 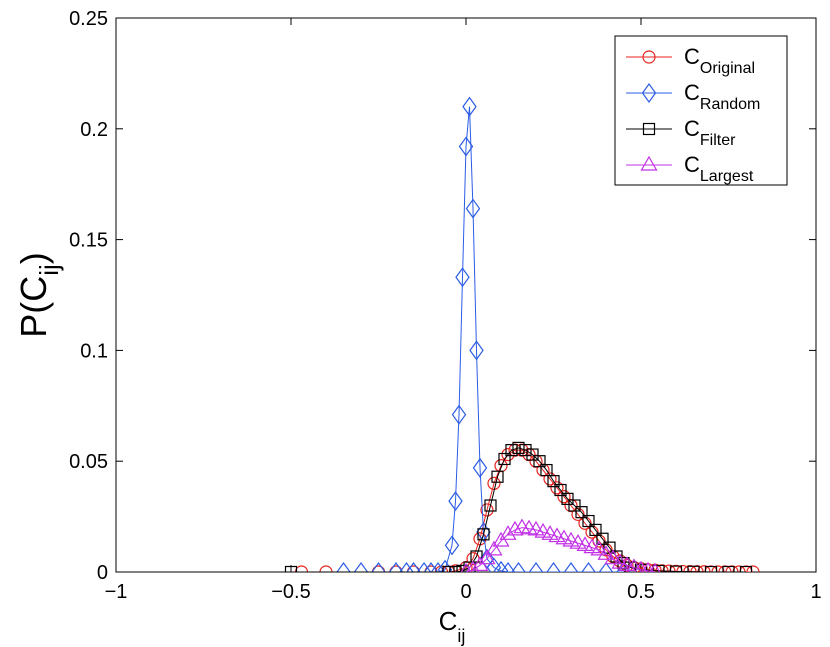 I want to click on legend-label: COriginal, so click(x=719, y=60).